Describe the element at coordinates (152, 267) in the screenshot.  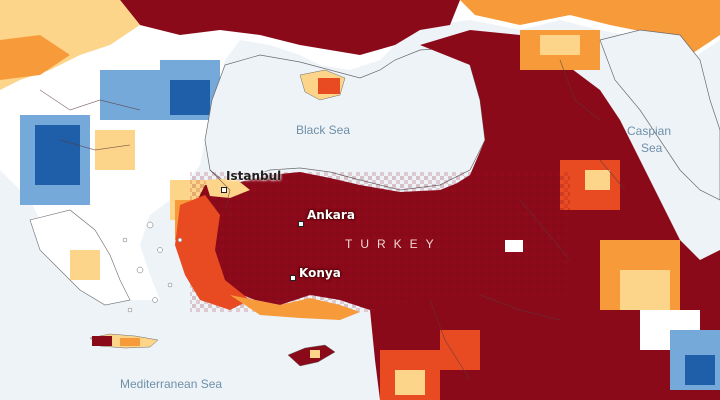
I see `aegean-islands` at that location.